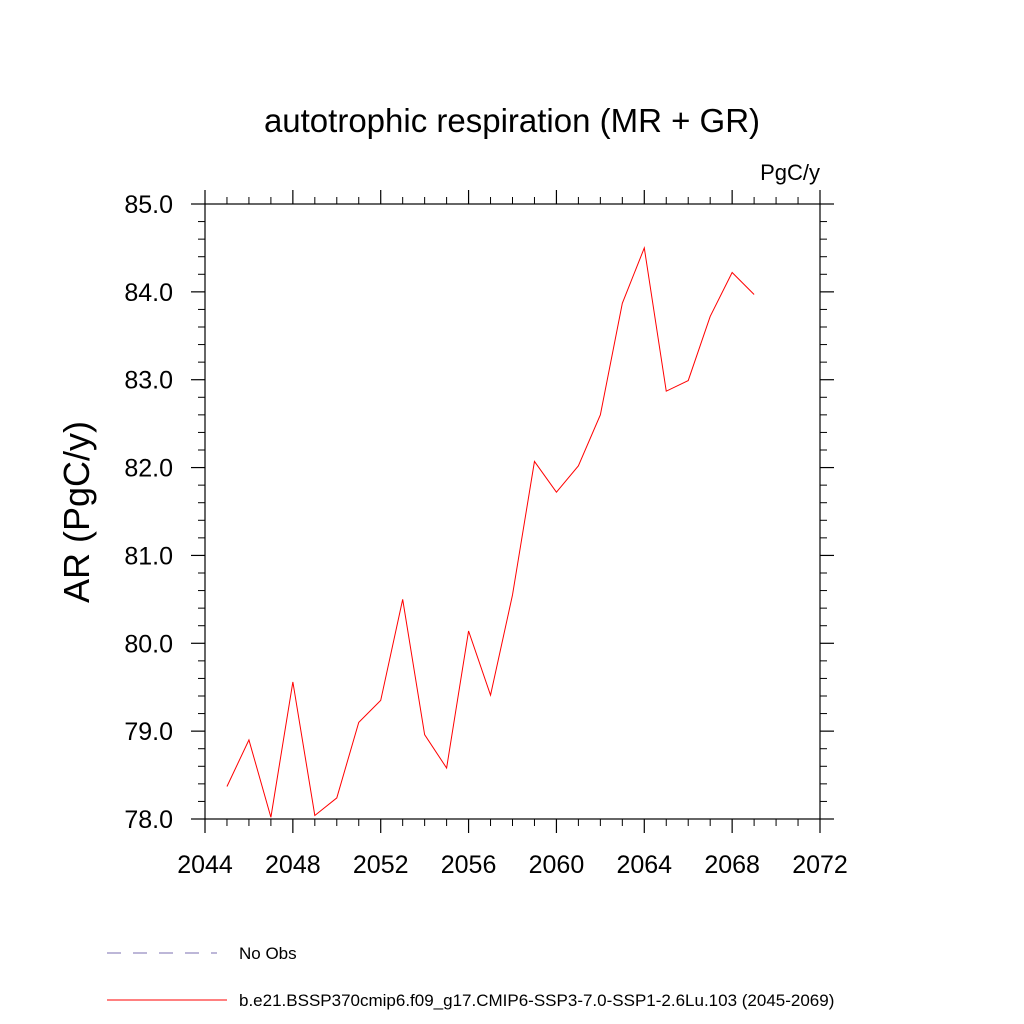 Image resolution: width=1024 pixels, height=1024 pixels. Describe the element at coordinates (820, 865) in the screenshot. I see `x-tick-label: 2072` at that location.